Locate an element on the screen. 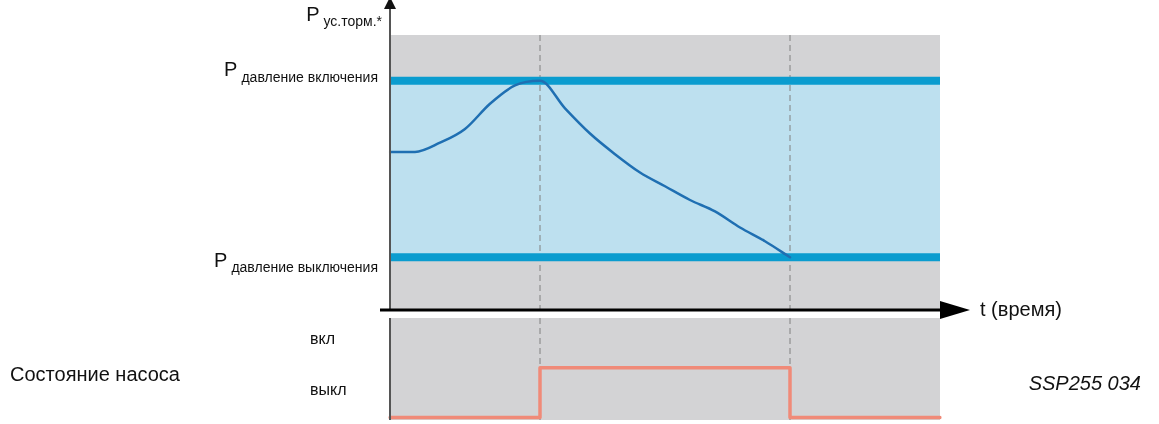  text: SSP255 034 is located at coordinates (1084, 382).